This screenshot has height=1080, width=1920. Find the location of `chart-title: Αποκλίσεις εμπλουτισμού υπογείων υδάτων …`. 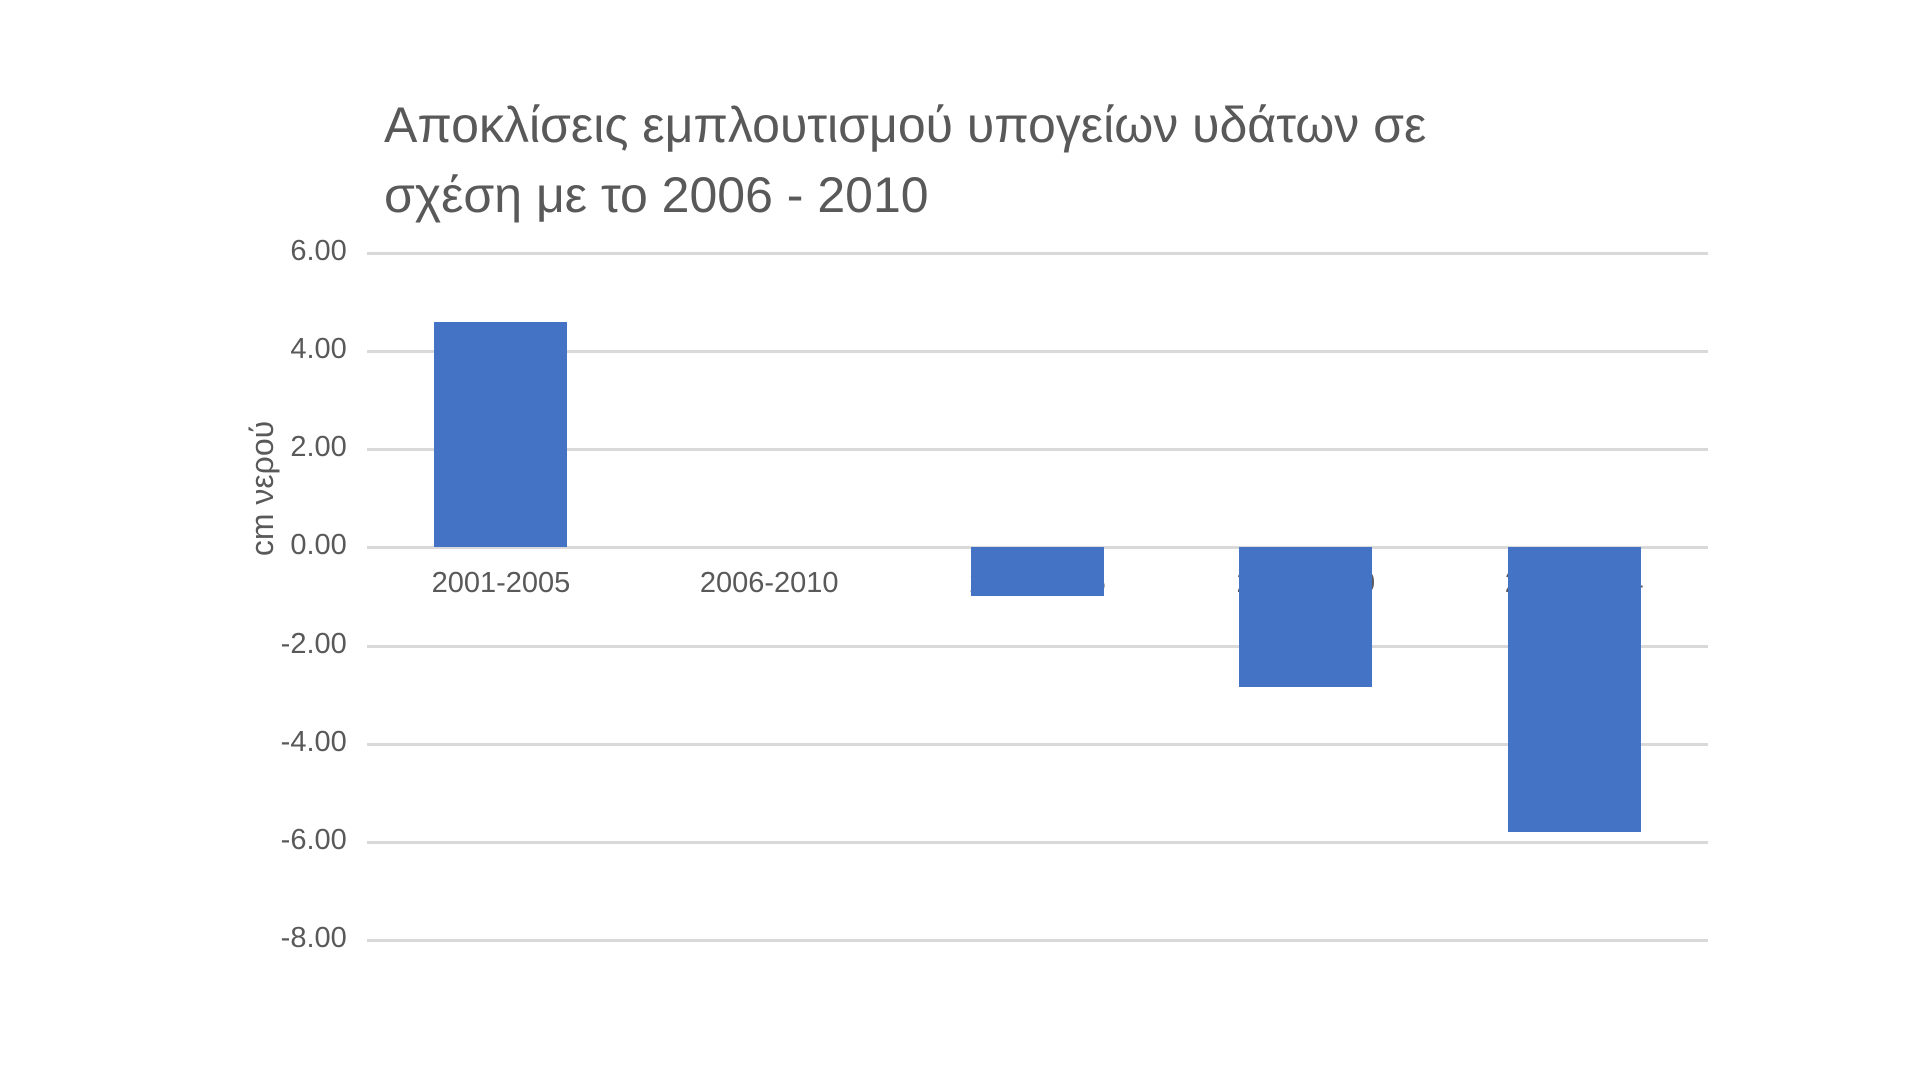

chart-title: Αποκλίσεις εμπλουτισμού υπογείων υδάτων … is located at coordinates (984, 160).